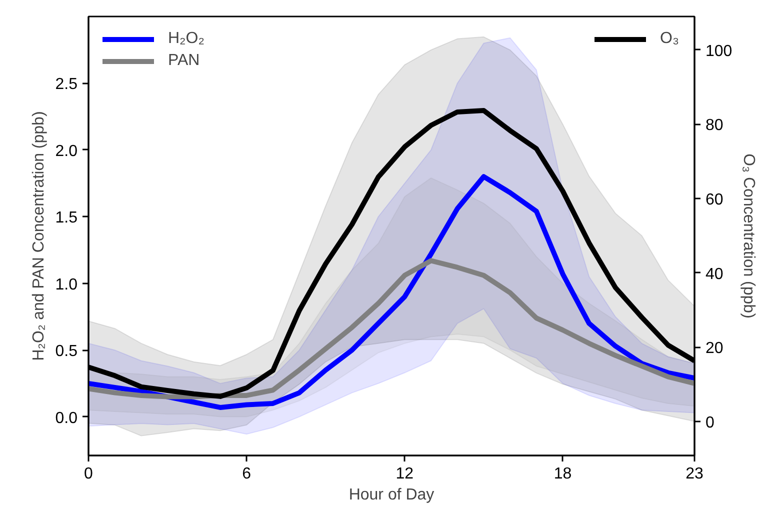  What do you see at coordinates (186, 39) in the screenshot?
I see `legend-label: H₂O₂` at bounding box center [186, 39].